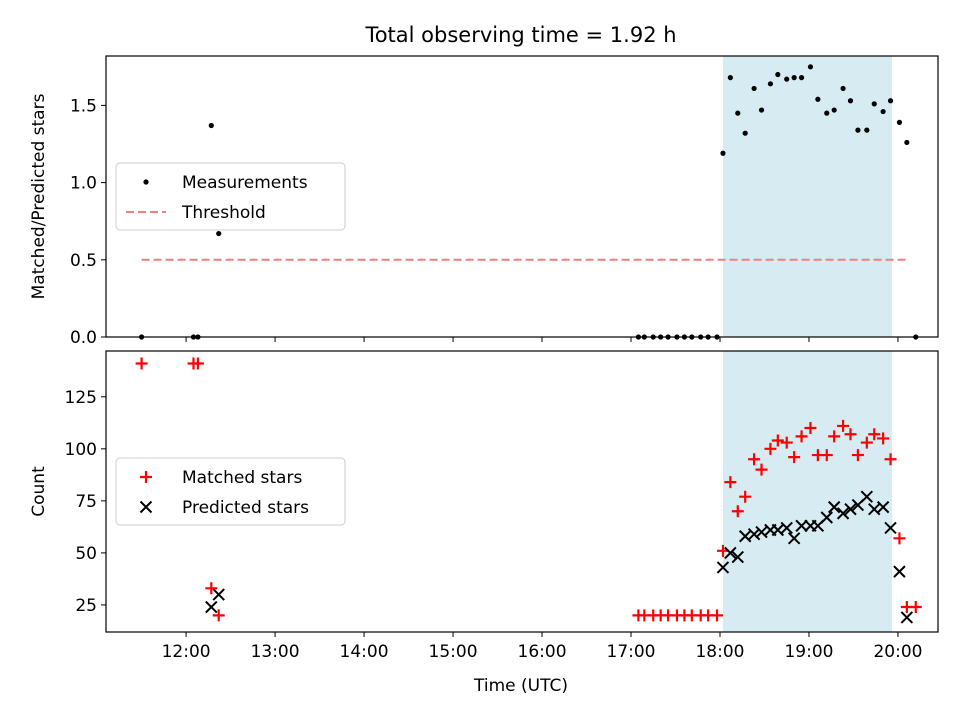 Image resolution: width=960 pixels, height=720 pixels. What do you see at coordinates (146, 507) in the screenshot?
I see `legend-predicted-swatch` at bounding box center [146, 507].